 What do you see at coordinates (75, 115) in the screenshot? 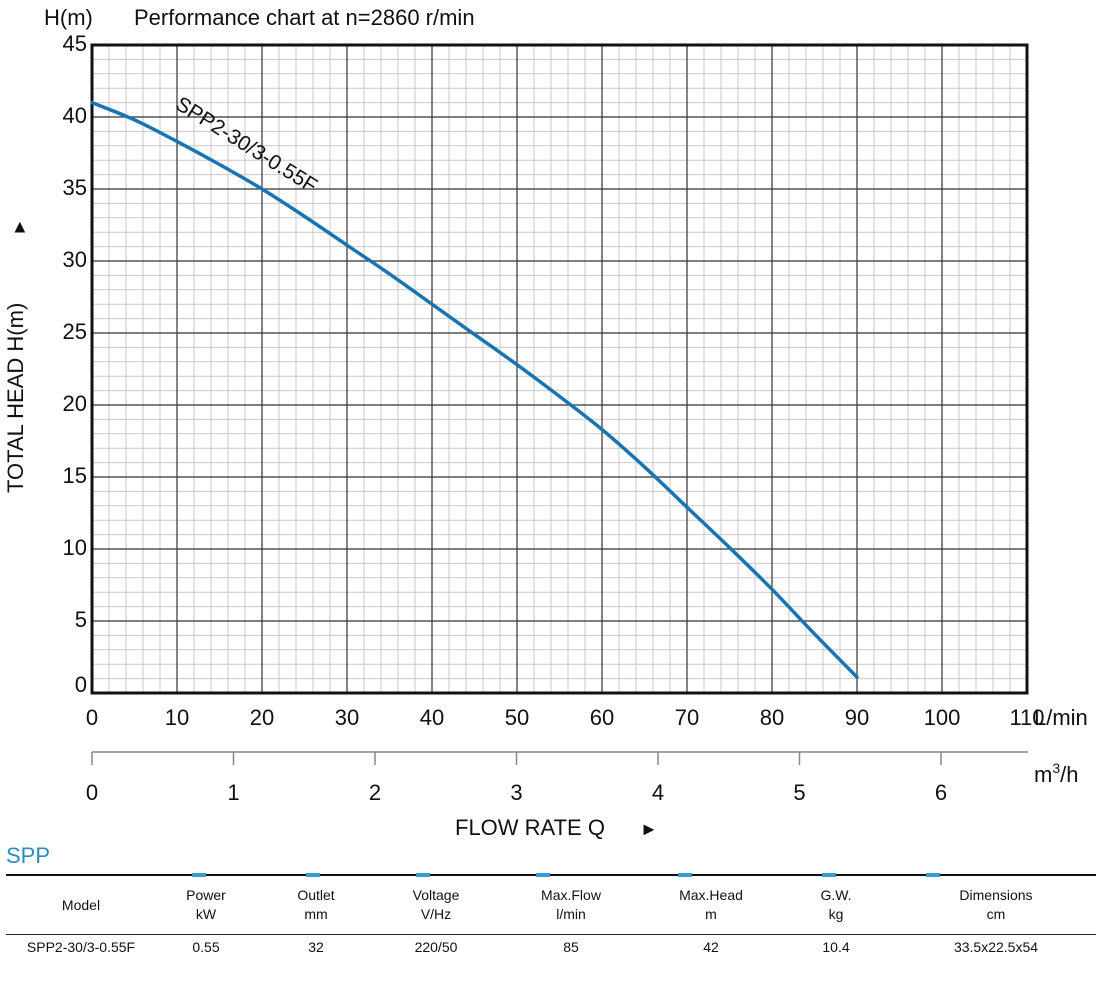
I see `y-tick-label: 40` at bounding box center [75, 115].